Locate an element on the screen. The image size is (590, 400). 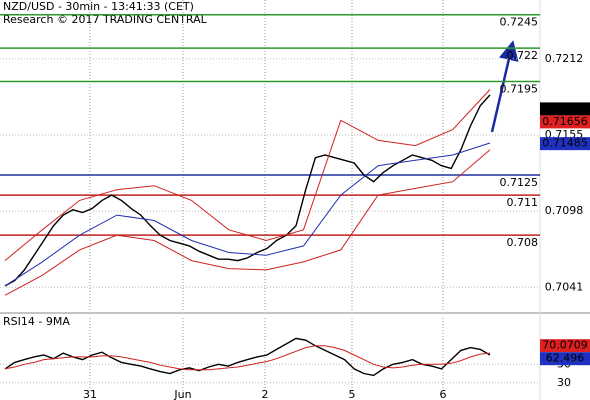
price-tag-label: 62.496 is located at coordinates (565, 358).